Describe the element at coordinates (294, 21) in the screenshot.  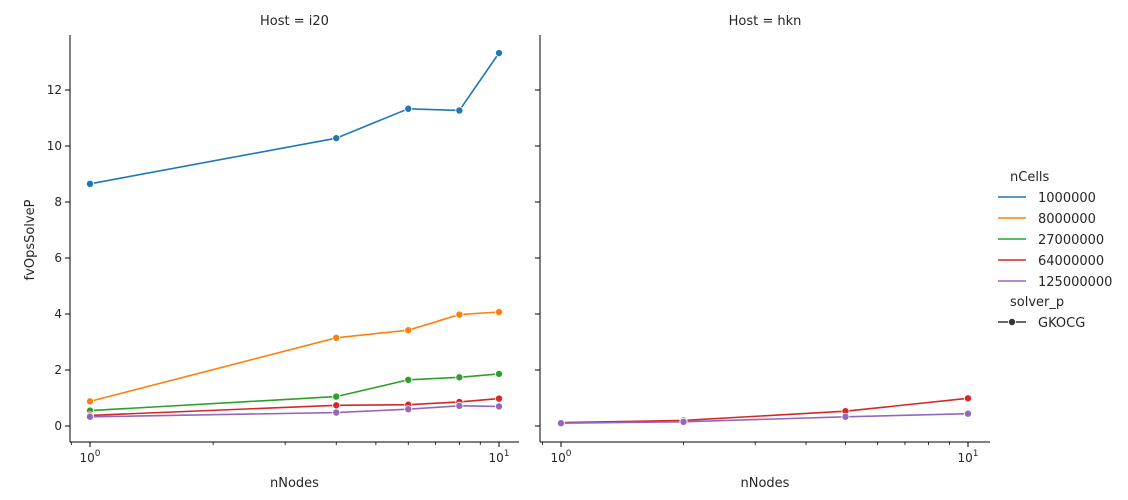
I see `panel-title: Host = i20` at that location.